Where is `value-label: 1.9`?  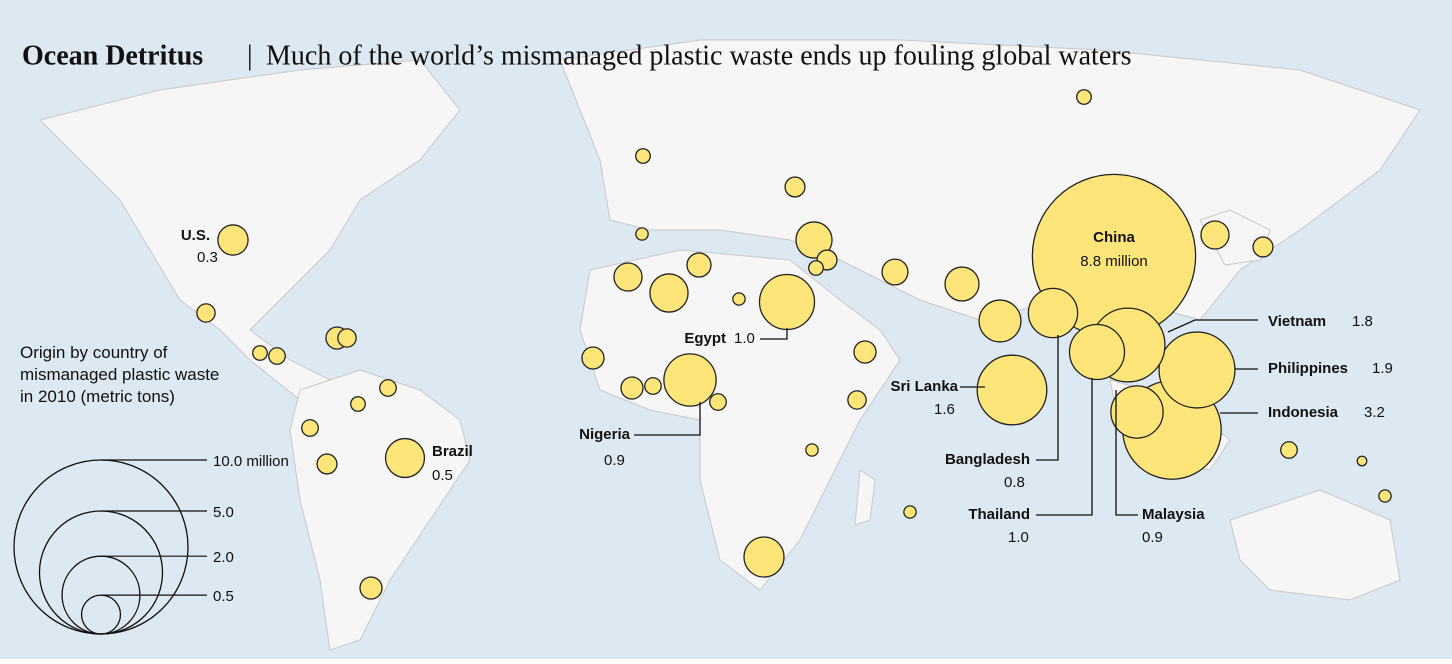 value-label: 1.9 is located at coordinates (1382, 368).